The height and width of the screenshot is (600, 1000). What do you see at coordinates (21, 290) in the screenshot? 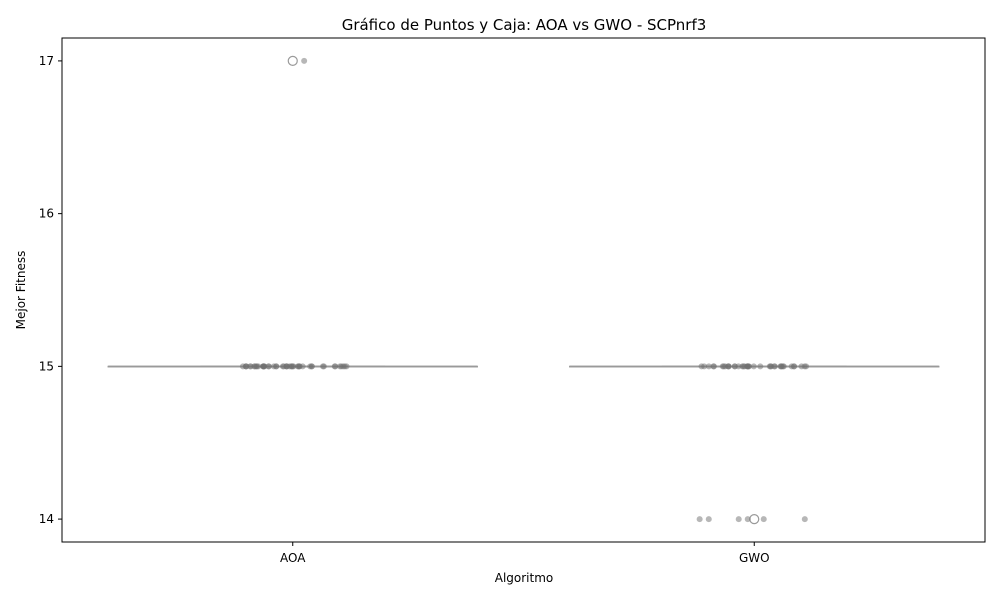
I see `y-axis-label: Mejor Fitness` at bounding box center [21, 290].